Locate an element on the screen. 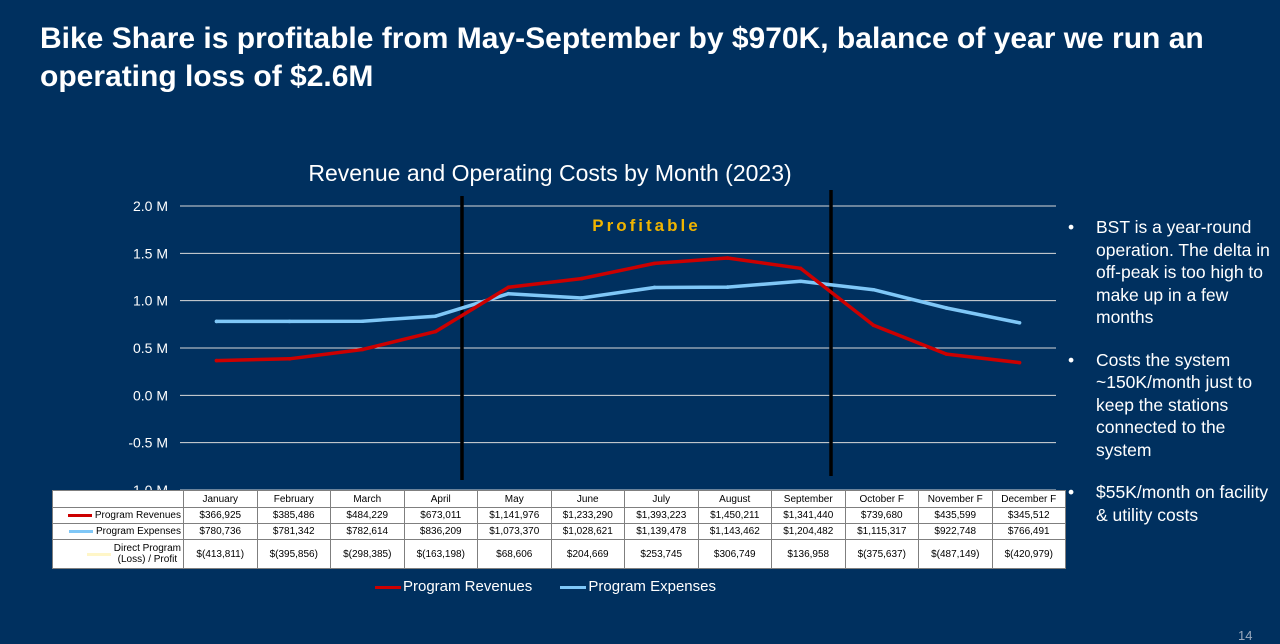 Image resolution: width=1280 pixels, height=644 pixels. table-cell-revenue: $385,486 is located at coordinates (293, 515).